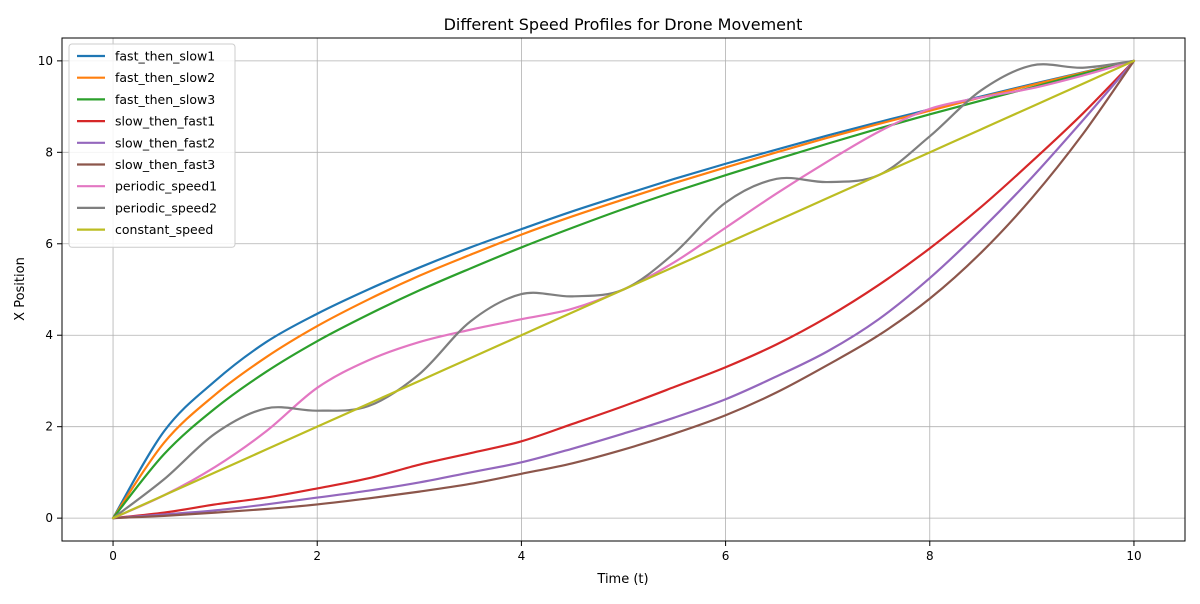 The height and width of the screenshot is (604, 1200). I want to click on x-tick-label: 4, so click(522, 556).